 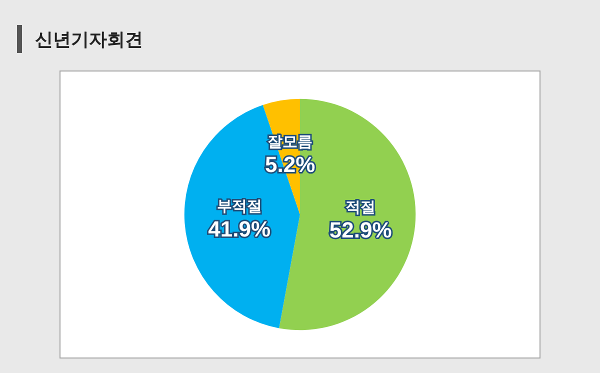 What do you see at coordinates (290, 164) in the screenshot?
I see `data-label: 5.2%` at bounding box center [290, 164].